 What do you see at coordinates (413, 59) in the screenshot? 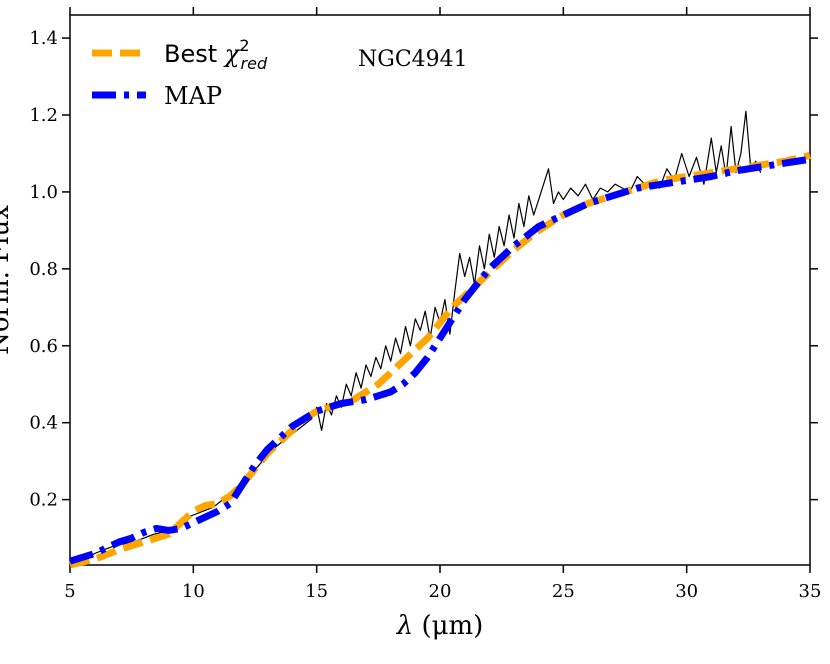
I see `galaxy-label: NGC4941` at bounding box center [413, 59].